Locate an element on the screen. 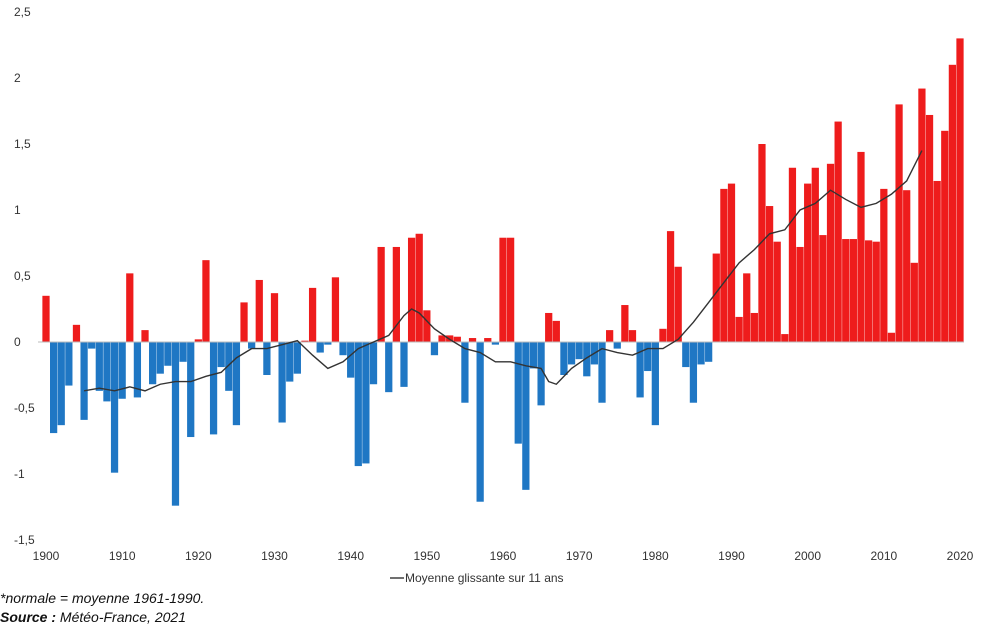  bar-2010 is located at coordinates (884, 265).